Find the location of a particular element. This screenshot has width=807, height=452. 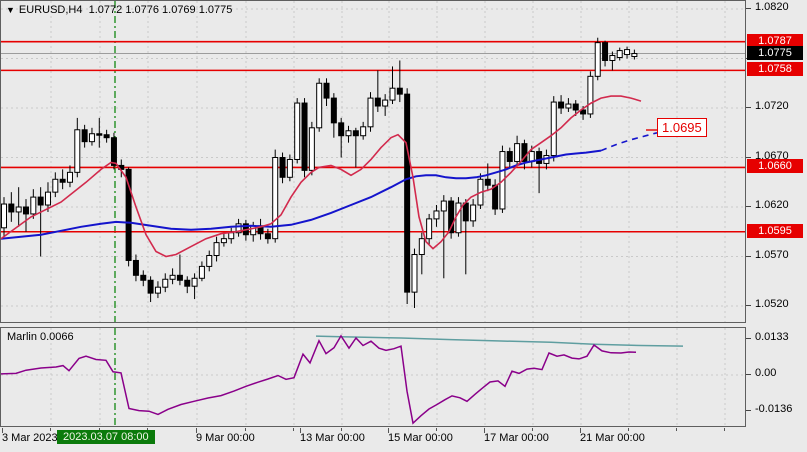

signal-line is located at coordinates (499, 341).